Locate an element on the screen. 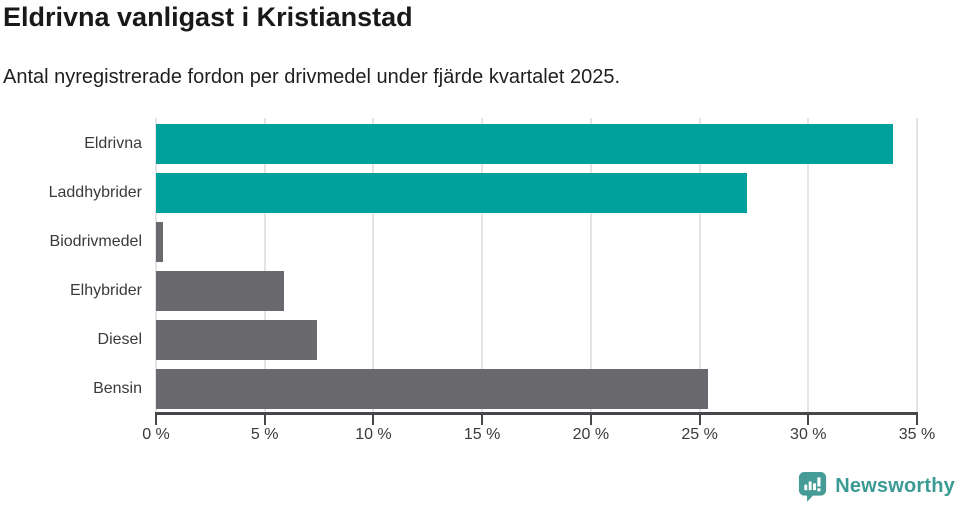 This screenshot has height=505, width=960. category-label-diesel: Diesel is located at coordinates (119, 339).